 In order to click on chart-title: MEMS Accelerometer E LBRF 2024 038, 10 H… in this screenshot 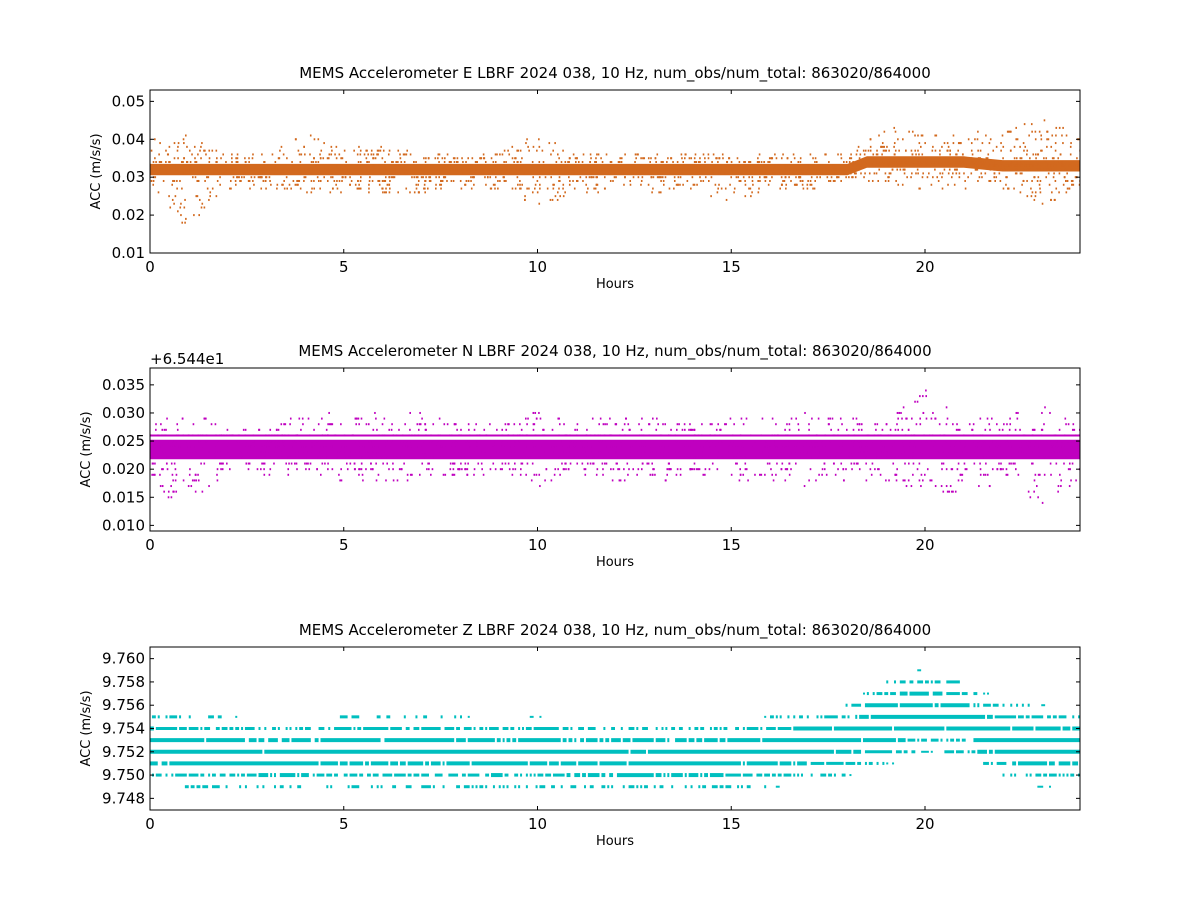, I will do `click(615, 73)`.